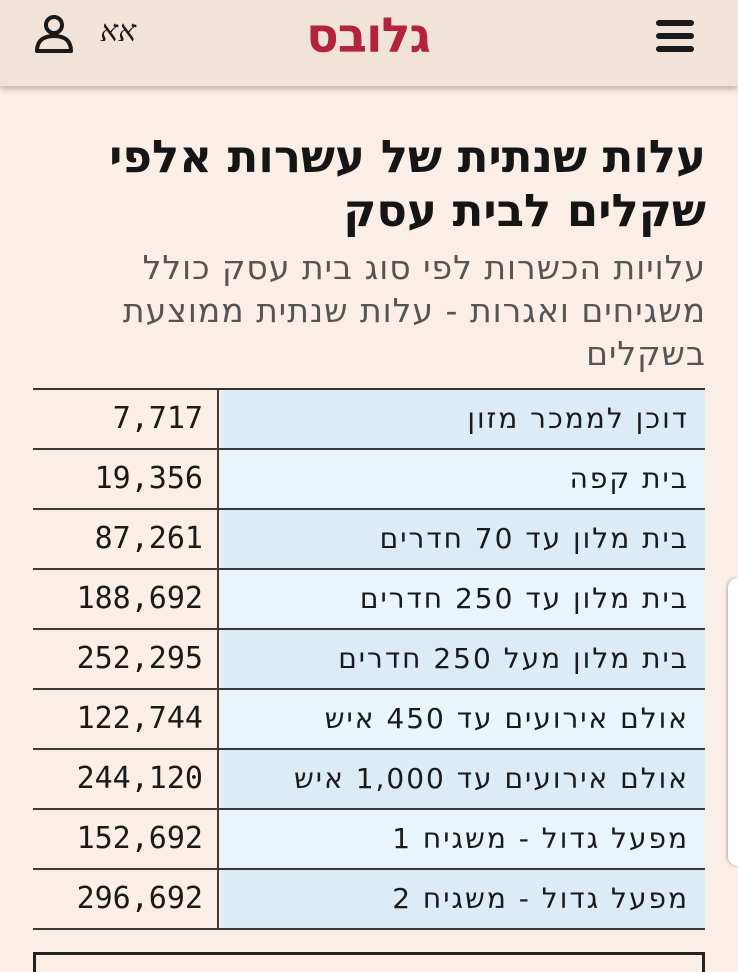 This screenshot has width=738, height=972. Describe the element at coordinates (126, 539) in the screenshot. I see `annual-cost-cell: 87,261` at that location.